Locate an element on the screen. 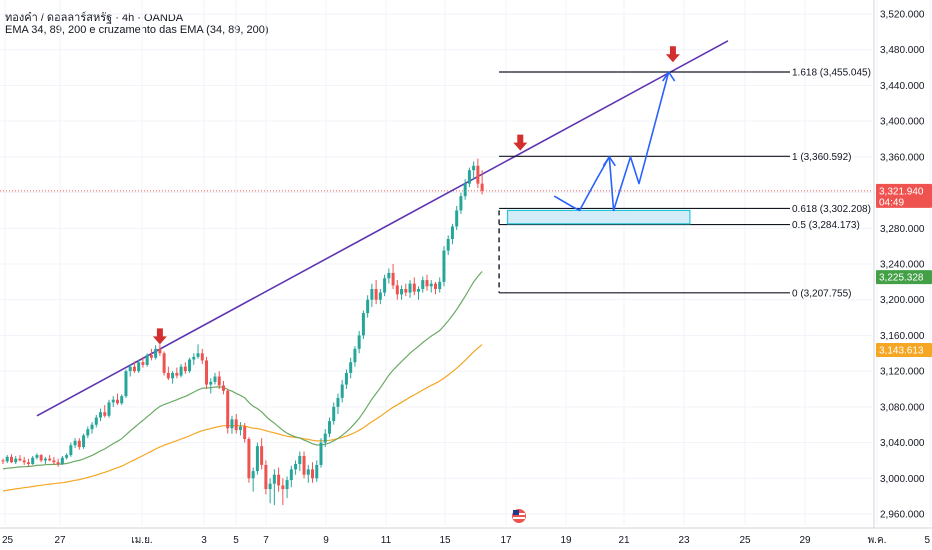  ema34-tag-bg is located at coordinates (904, 277).